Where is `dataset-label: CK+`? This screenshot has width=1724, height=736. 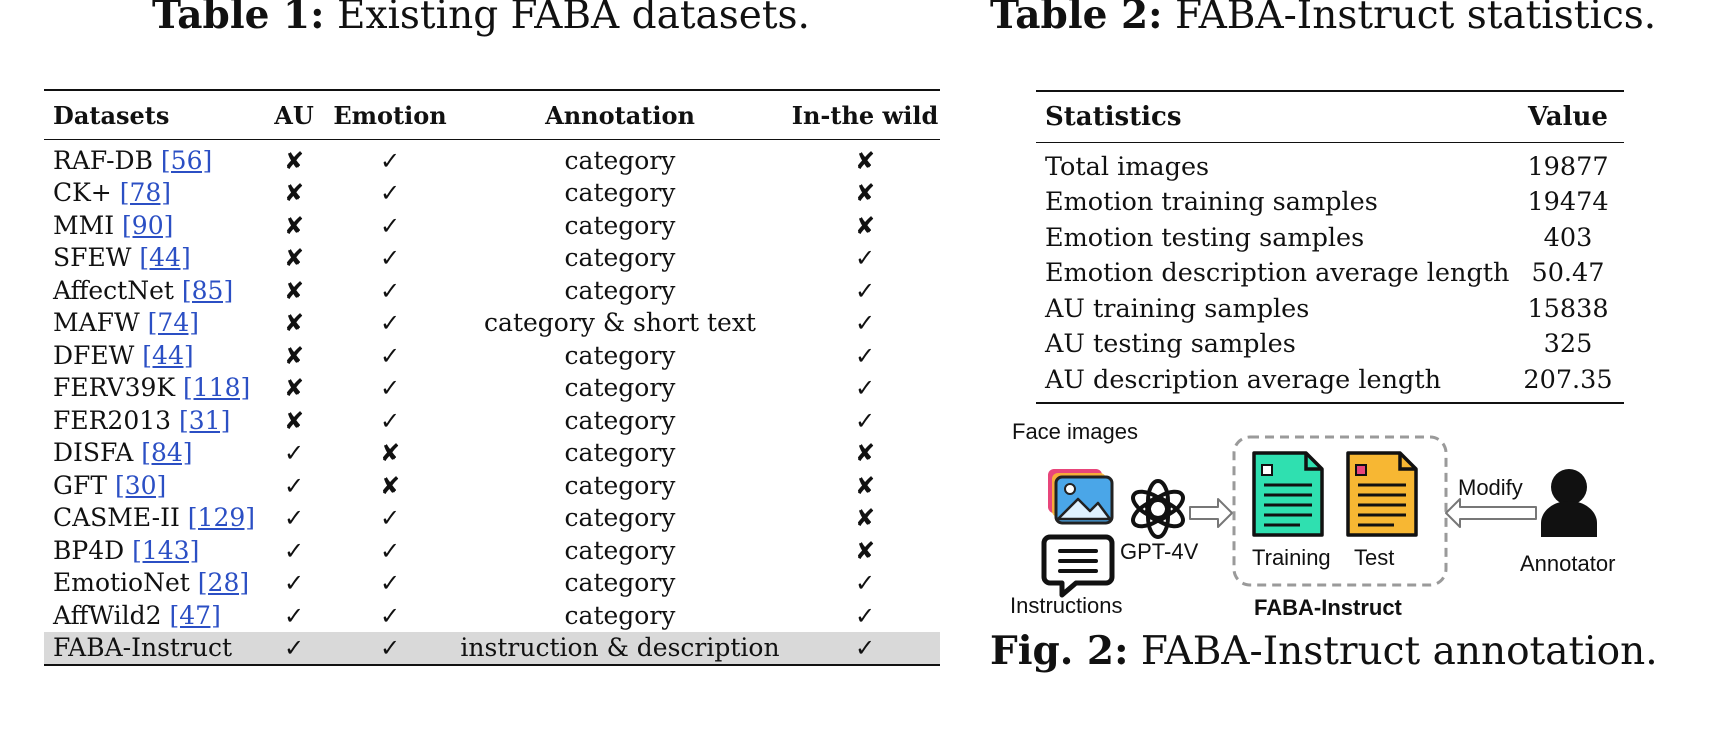 dataset-label: CK+ is located at coordinates (82, 193).